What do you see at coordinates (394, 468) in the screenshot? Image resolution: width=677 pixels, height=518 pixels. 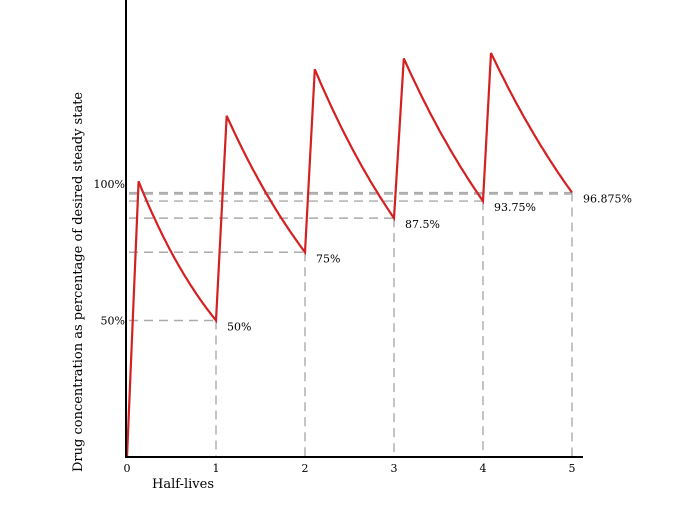 I see `x-tick-label: 3` at bounding box center [394, 468].